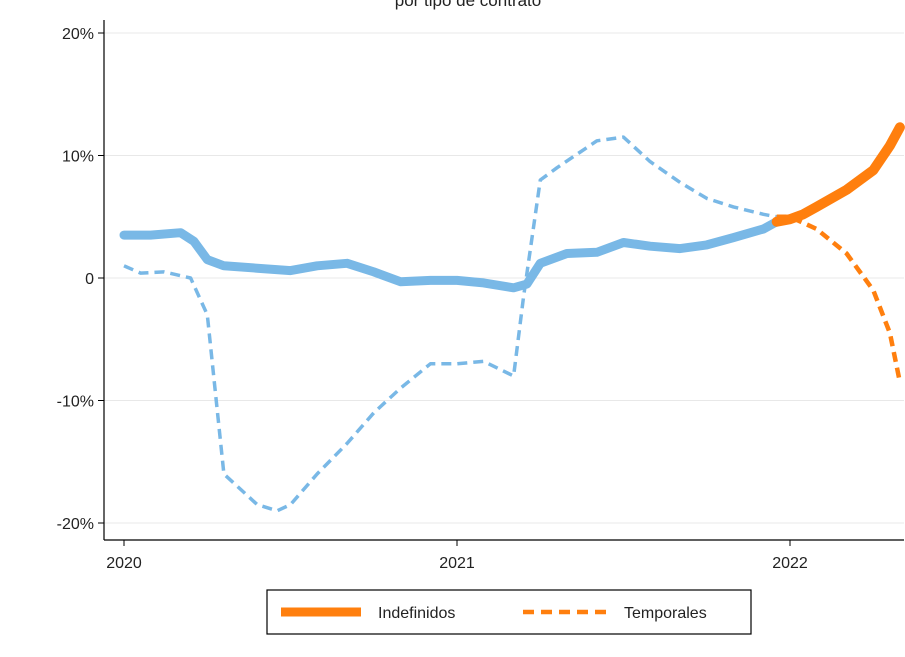 Image resolution: width=905 pixels, height=657 pixels. Describe the element at coordinates (839, 298) in the screenshot. I see `temporales-line-recent` at that location.